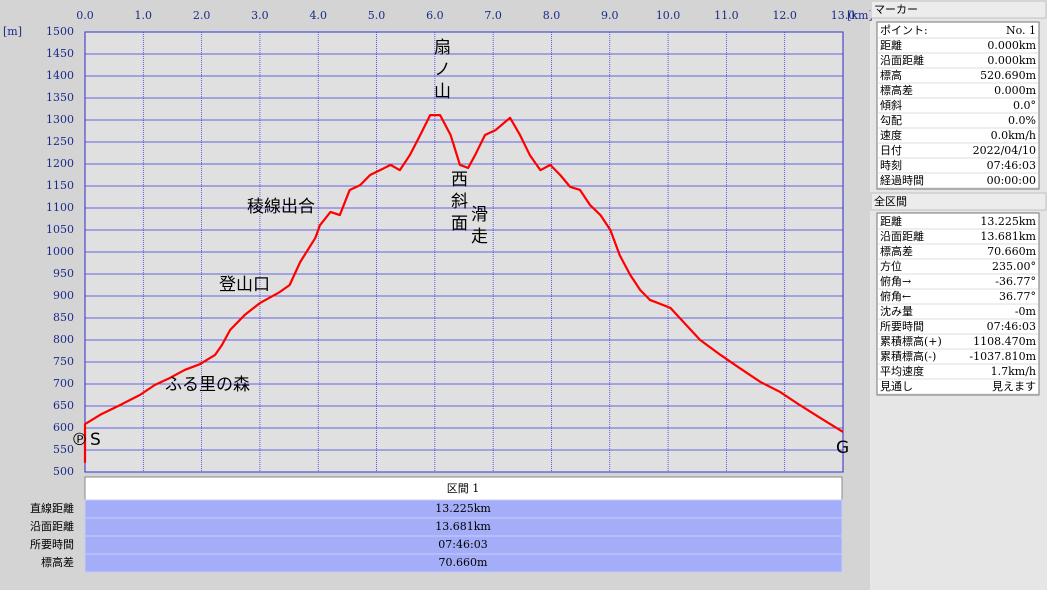 This screenshot has height=590, width=1047. Describe the element at coordinates (1015, 90) in the screenshot. I see `row-value: 0.000m` at that location.